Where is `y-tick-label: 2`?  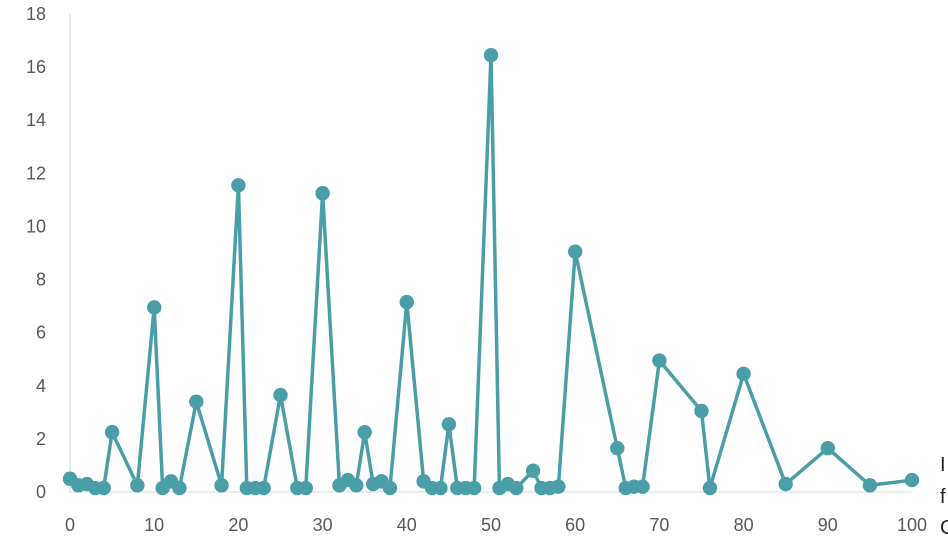
y-tick-label: 2 is located at coordinates (41, 439).